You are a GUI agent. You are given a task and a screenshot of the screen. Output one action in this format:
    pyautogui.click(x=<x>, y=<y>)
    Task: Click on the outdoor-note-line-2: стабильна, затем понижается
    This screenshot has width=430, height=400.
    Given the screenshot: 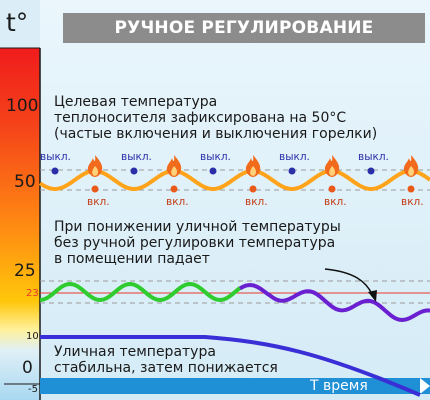 What is the action you would take?
    pyautogui.click(x=166, y=368)
    